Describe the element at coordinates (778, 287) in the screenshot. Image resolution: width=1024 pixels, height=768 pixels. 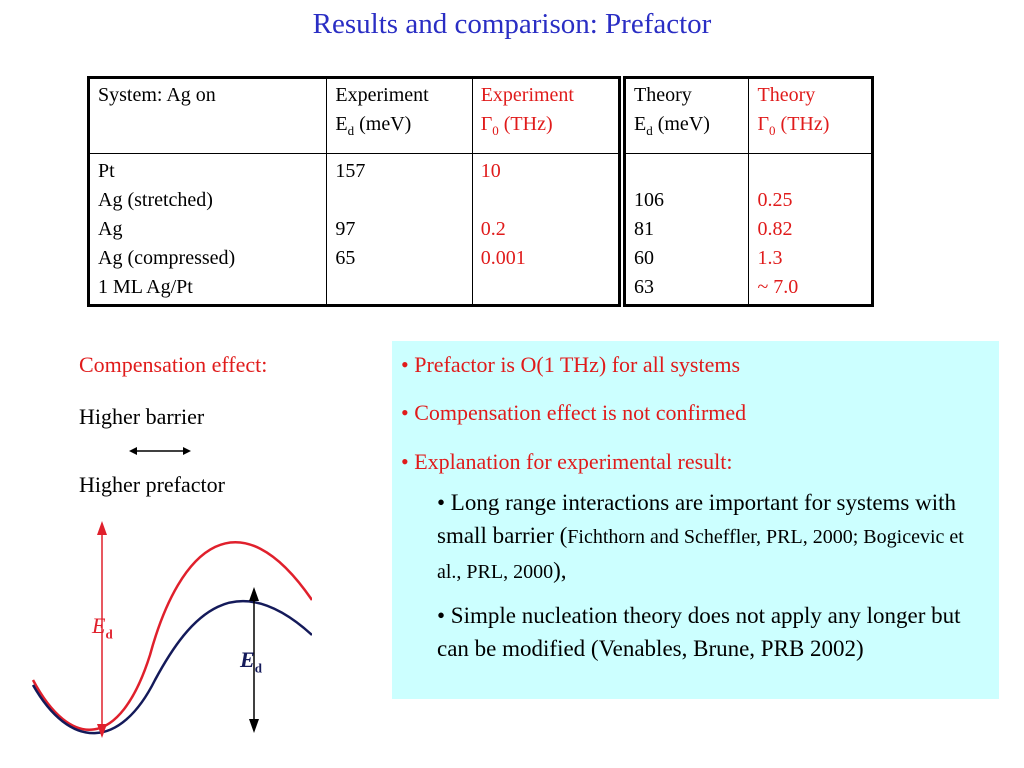
I see `table-cell: ~ 7.0` at that location.